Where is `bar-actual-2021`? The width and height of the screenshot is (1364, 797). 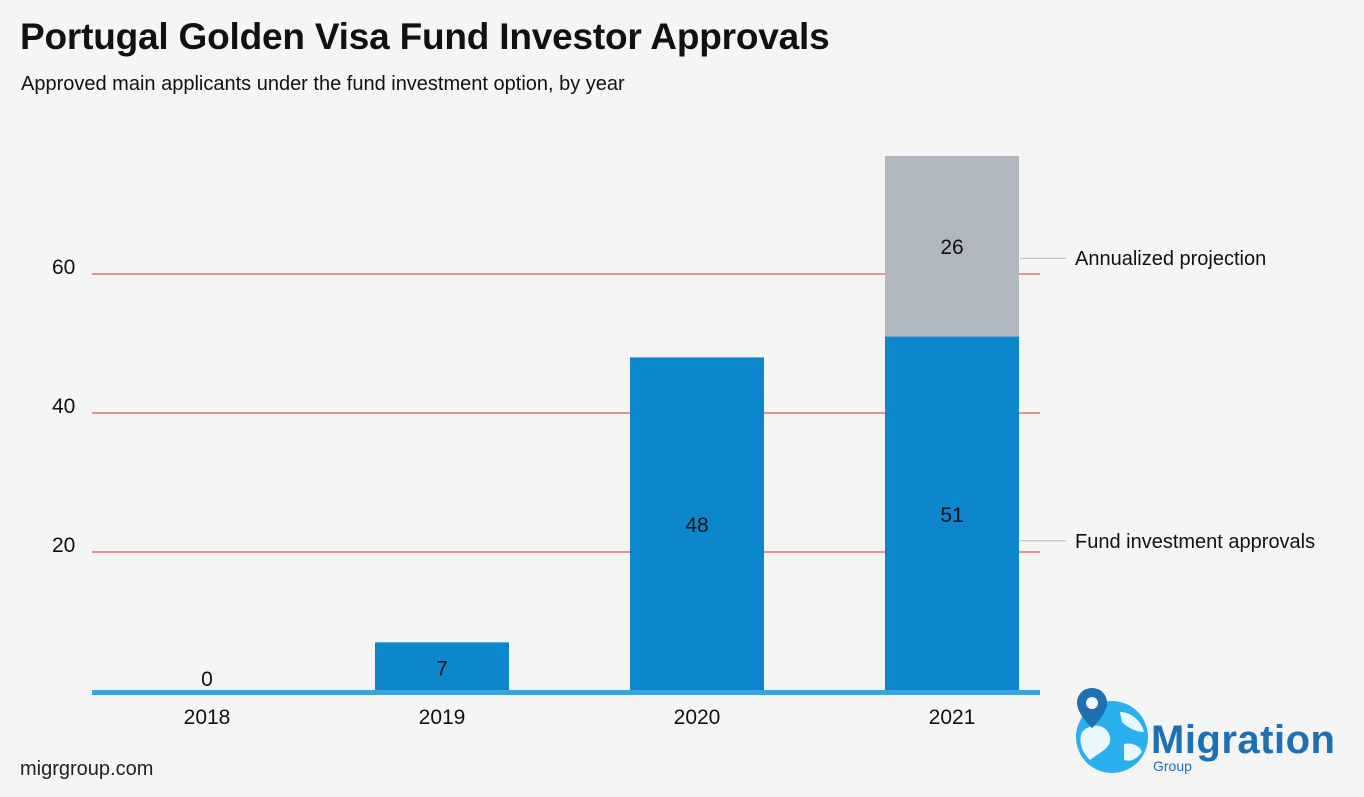
bar-actual-2021 is located at coordinates (952, 513).